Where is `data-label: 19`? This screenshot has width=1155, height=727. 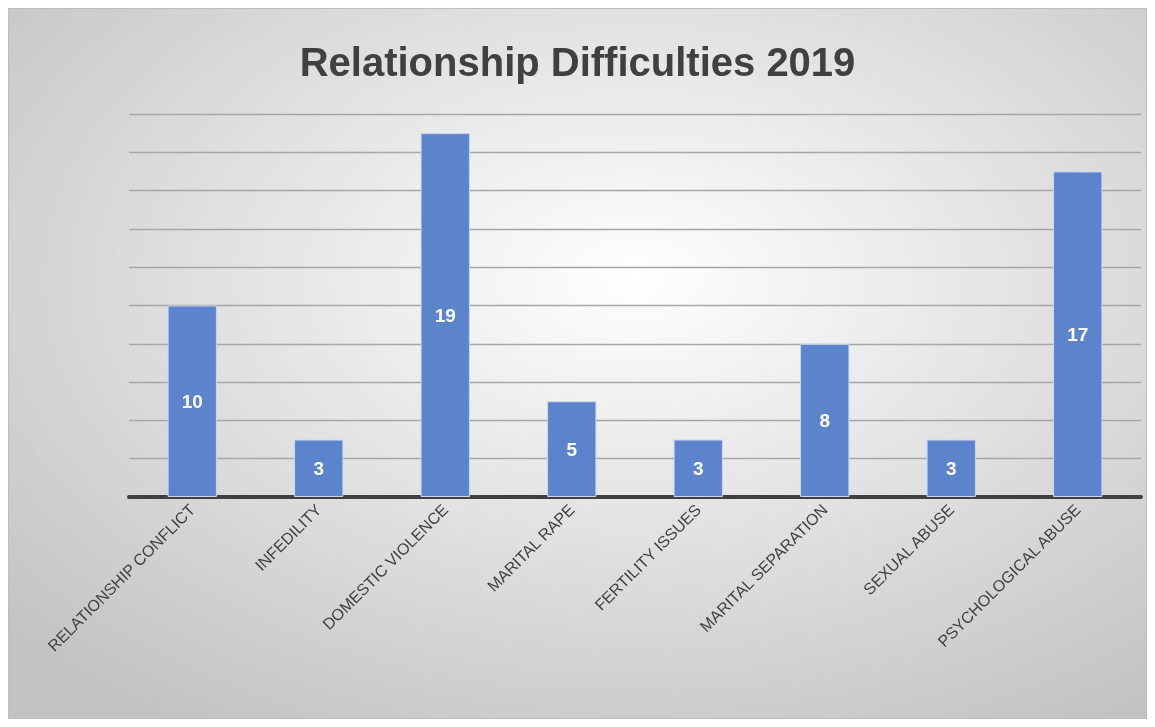 data-label: 19 is located at coordinates (445, 315).